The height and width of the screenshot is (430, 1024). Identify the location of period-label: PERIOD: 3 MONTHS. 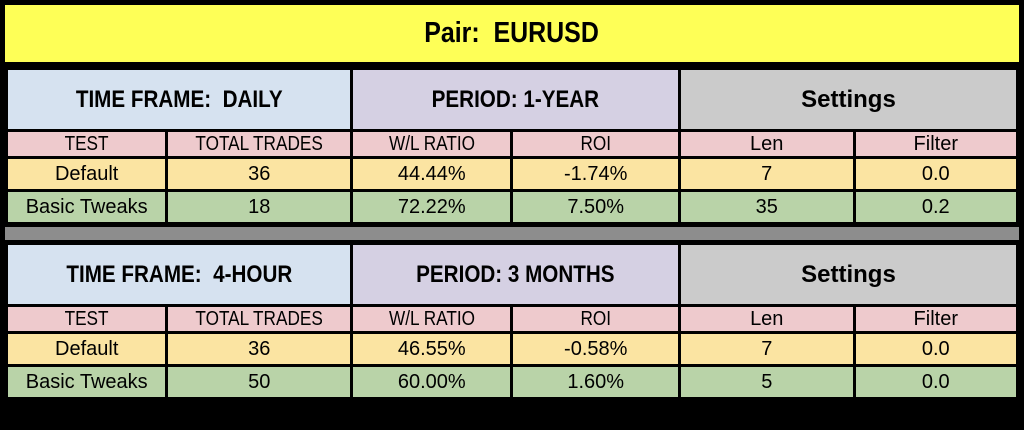
(515, 274).